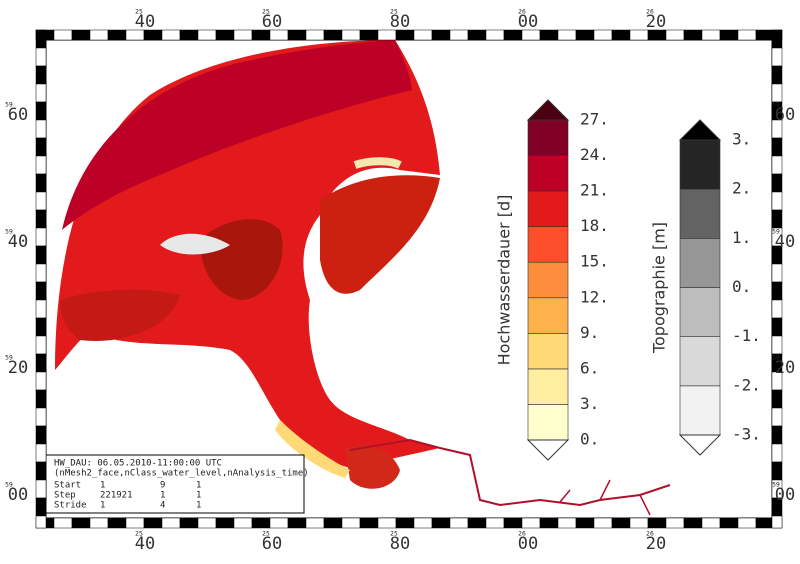 This screenshot has height=564, width=800. Describe the element at coordinates (18, 495) in the screenshot. I see `lat-label: 00` at that location.